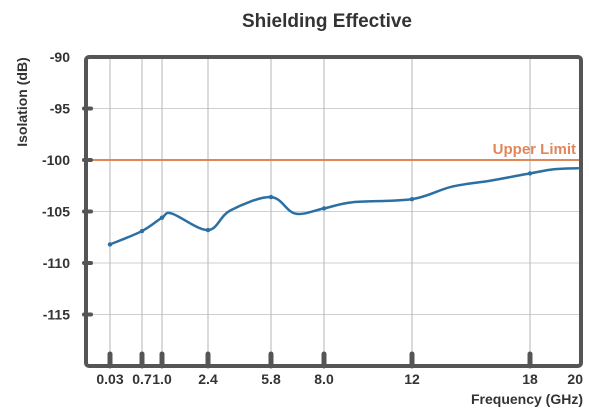 Image resolution: width=589 pixels, height=414 pixels. I want to click on chart-title: Shielding Effective, so click(327, 21).